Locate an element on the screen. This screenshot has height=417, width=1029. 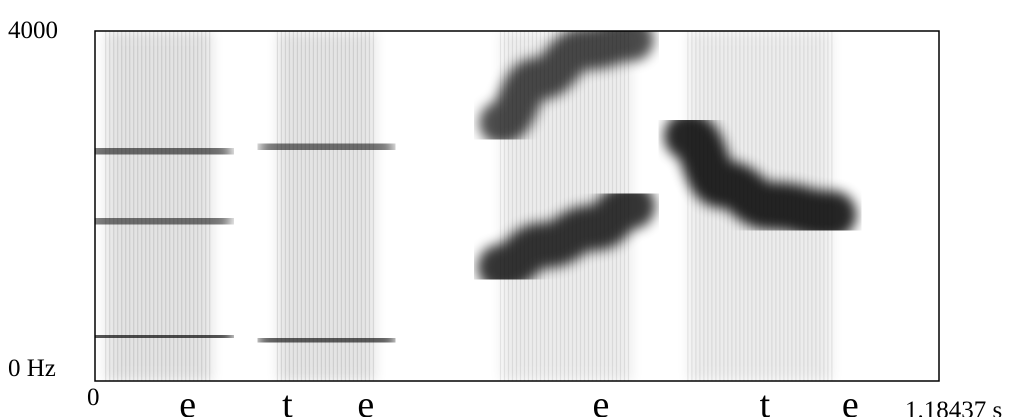
x-tick-end: 1.18437 s is located at coordinates (953, 407).